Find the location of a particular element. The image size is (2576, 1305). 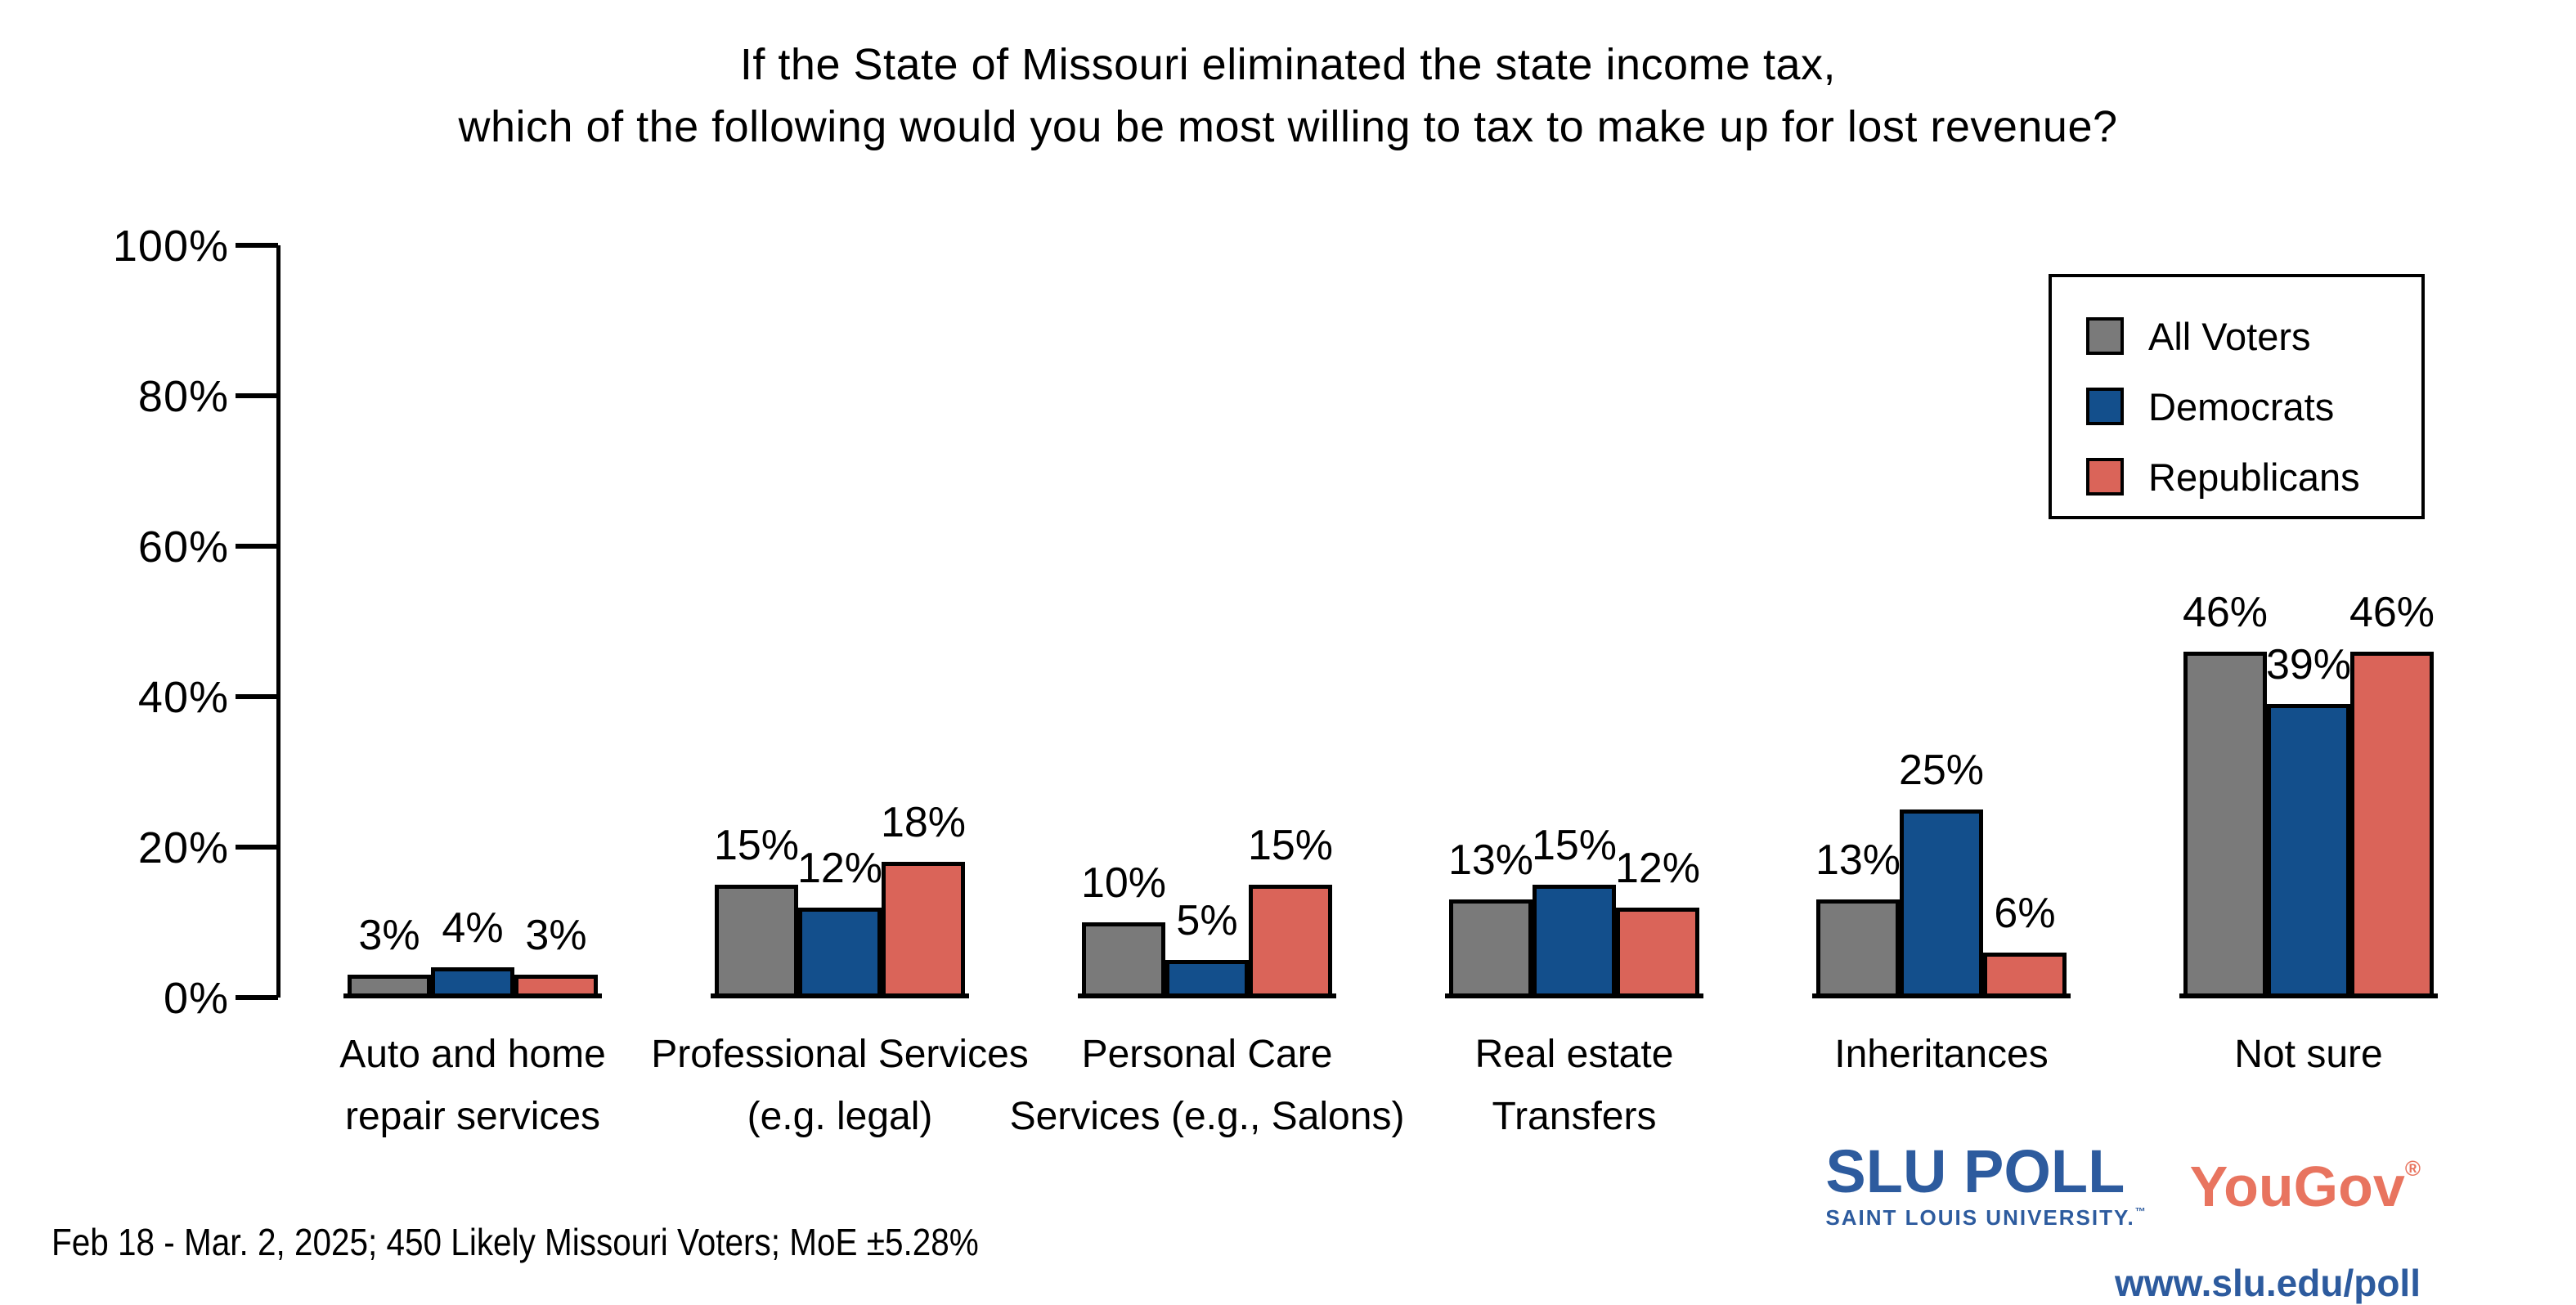

category-label-line: Not sure is located at coordinates (2308, 1054).